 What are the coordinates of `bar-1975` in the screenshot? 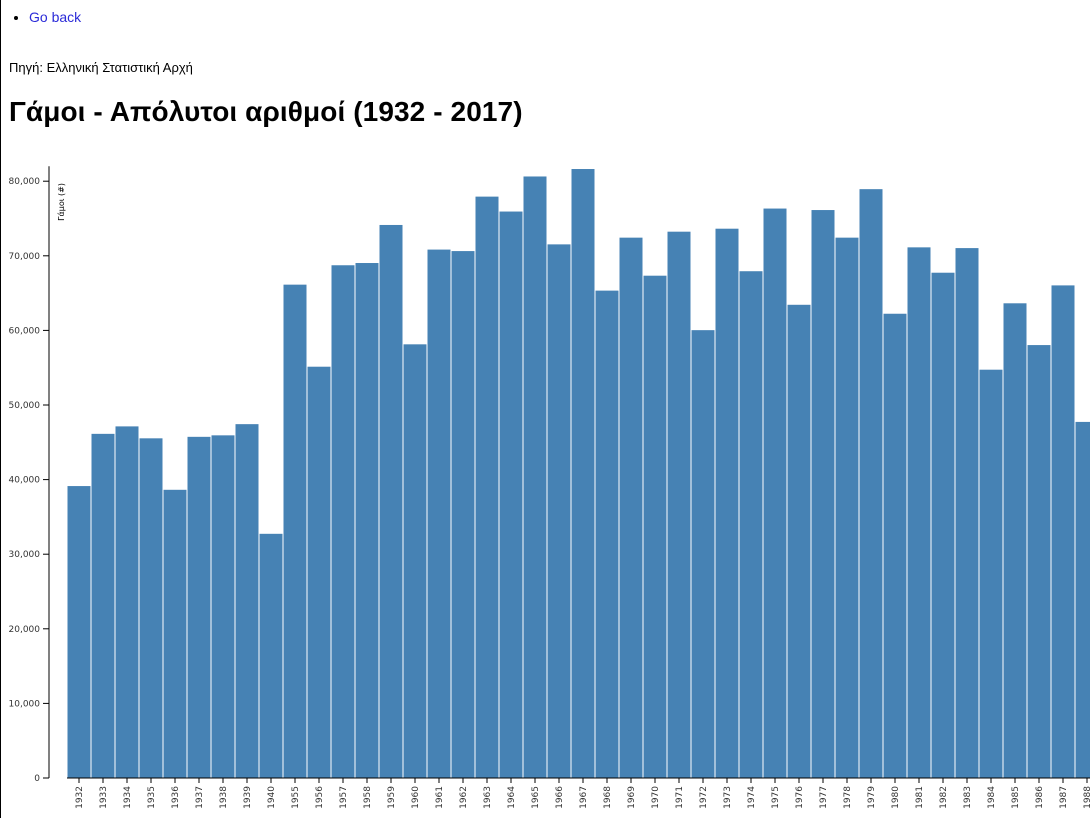 It's located at (775, 493).